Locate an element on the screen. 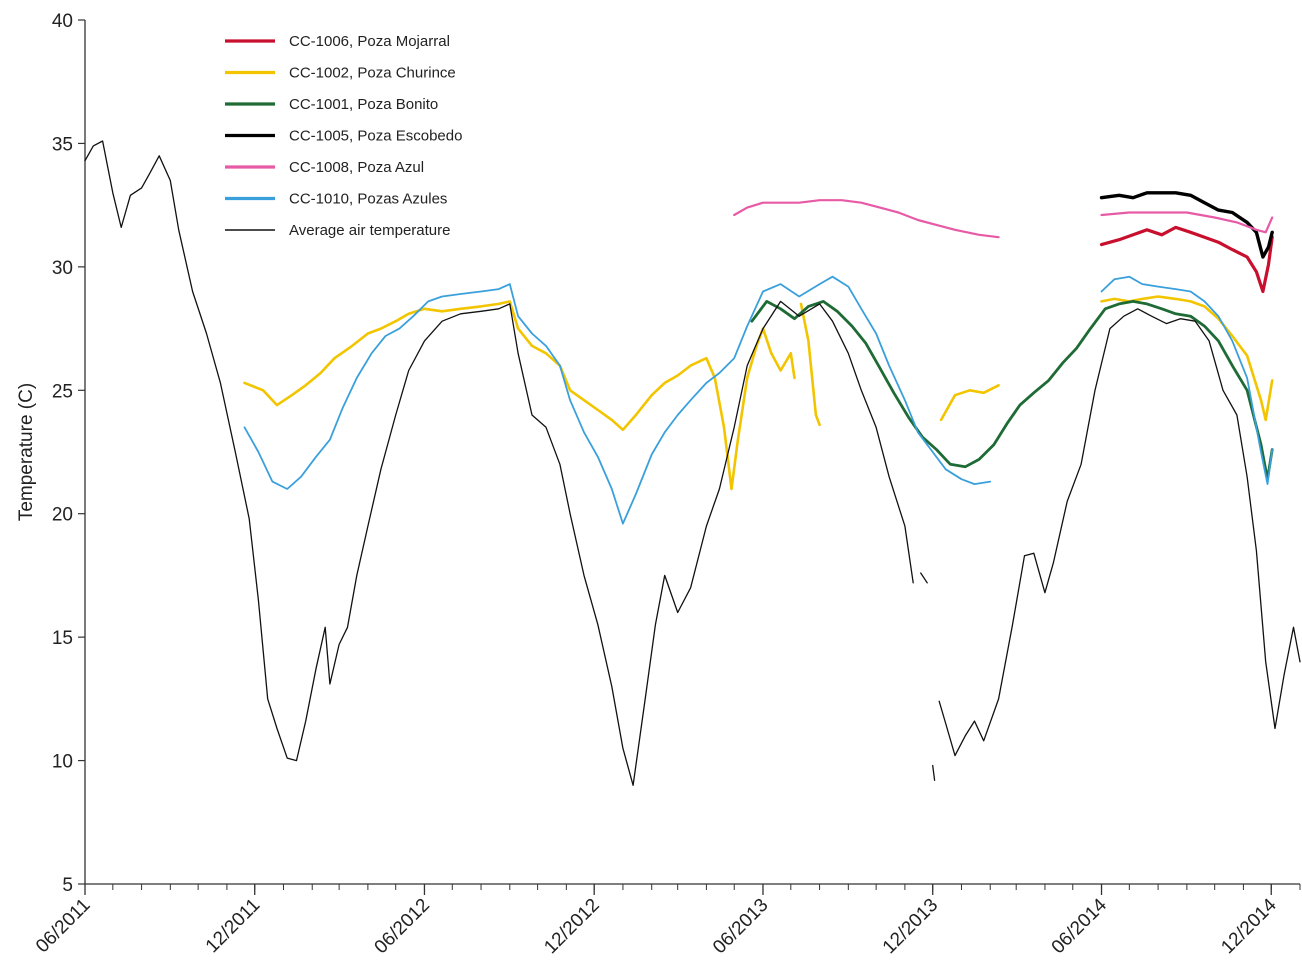  x-tick-label: 12/2014 is located at coordinates (1249, 926).